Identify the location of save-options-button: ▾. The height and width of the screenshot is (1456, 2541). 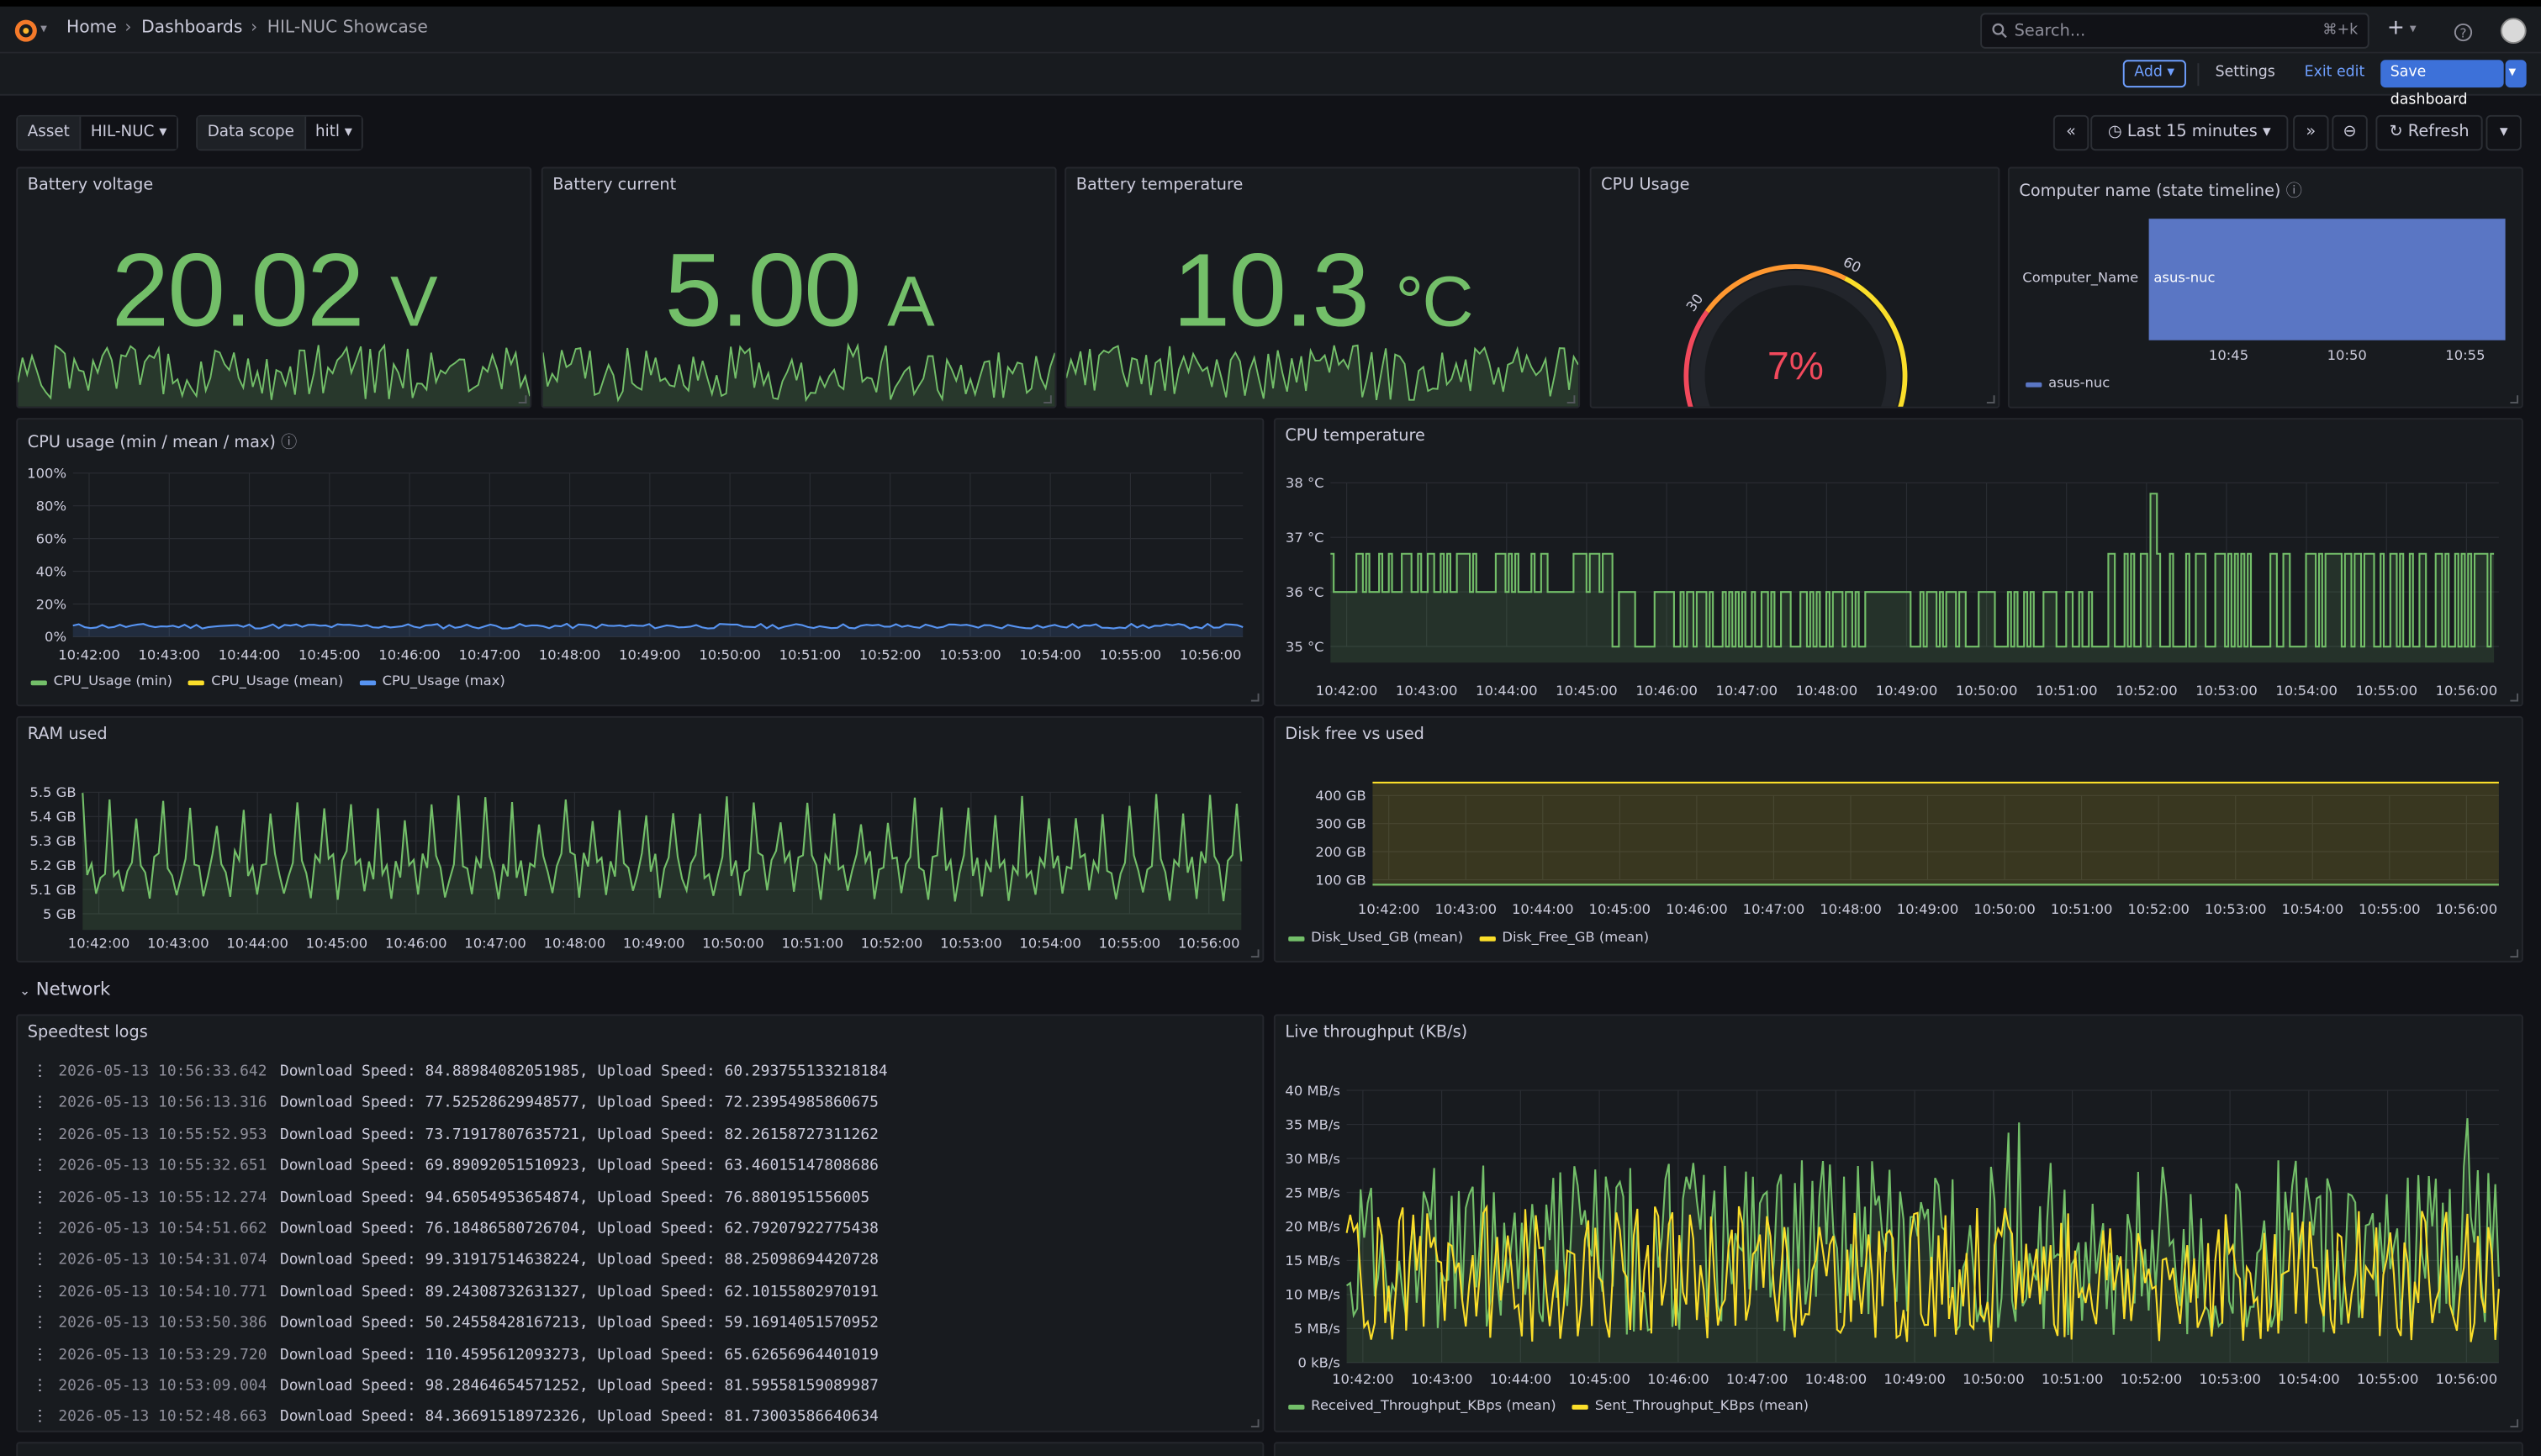
(2516, 74).